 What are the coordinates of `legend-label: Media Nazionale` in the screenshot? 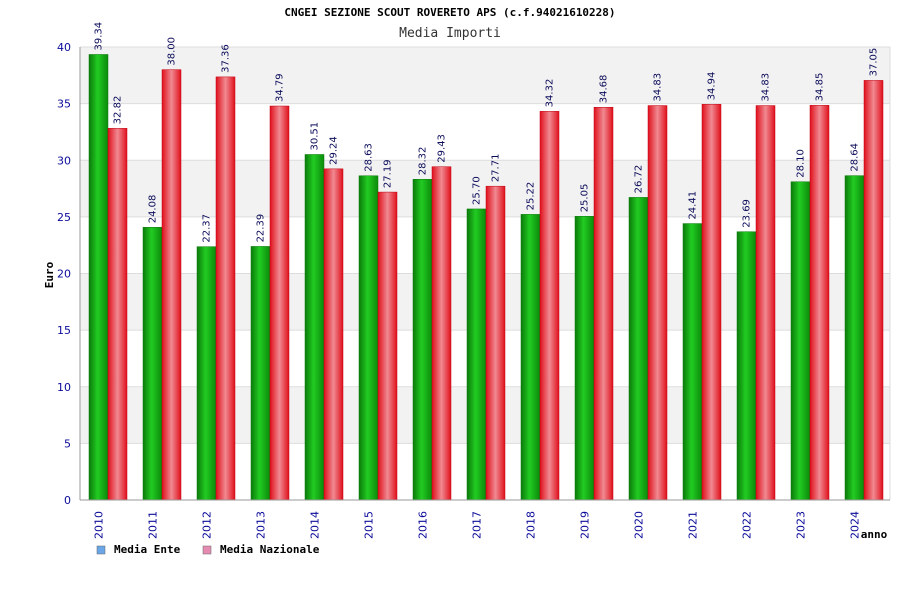 It's located at (270, 549).